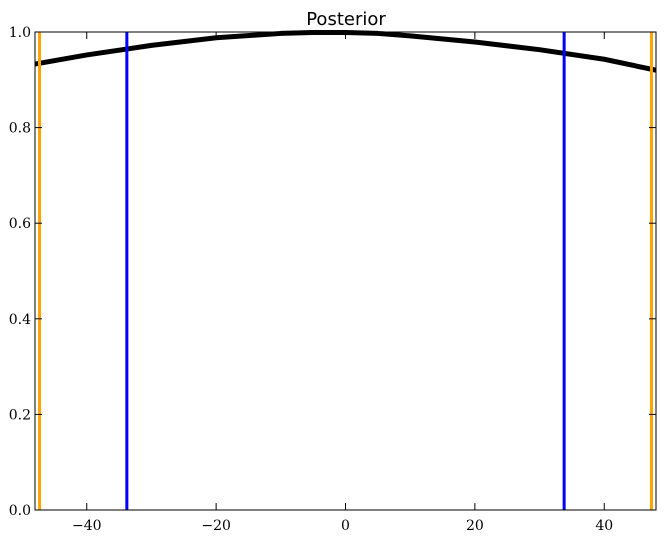 This screenshot has height=542, width=666. I want to click on y-tick-label: 0.6, so click(20, 224).